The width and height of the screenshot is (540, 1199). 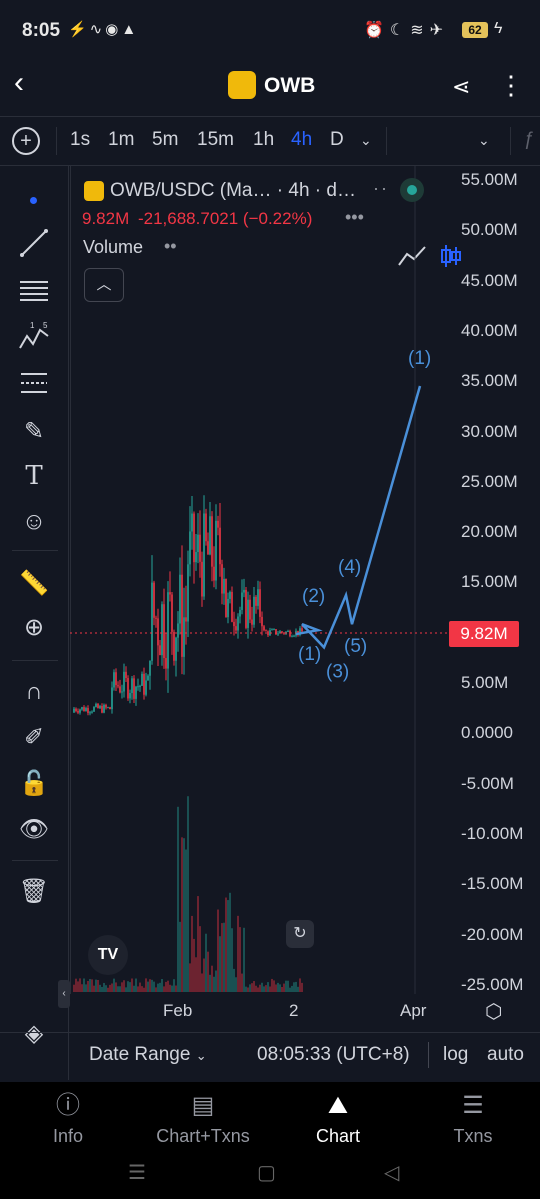 I want to click on home-icon: ▢, so click(x=266, y=1173).